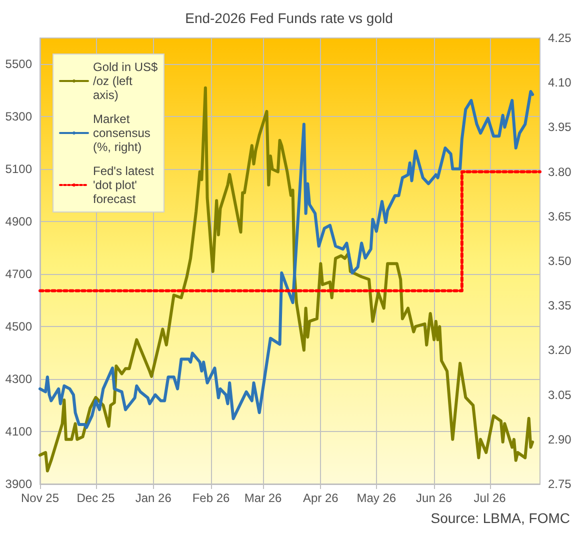 This screenshot has height=533, width=578. I want to click on legend-label: Gold in US$/oz (left axis), so click(125, 81).